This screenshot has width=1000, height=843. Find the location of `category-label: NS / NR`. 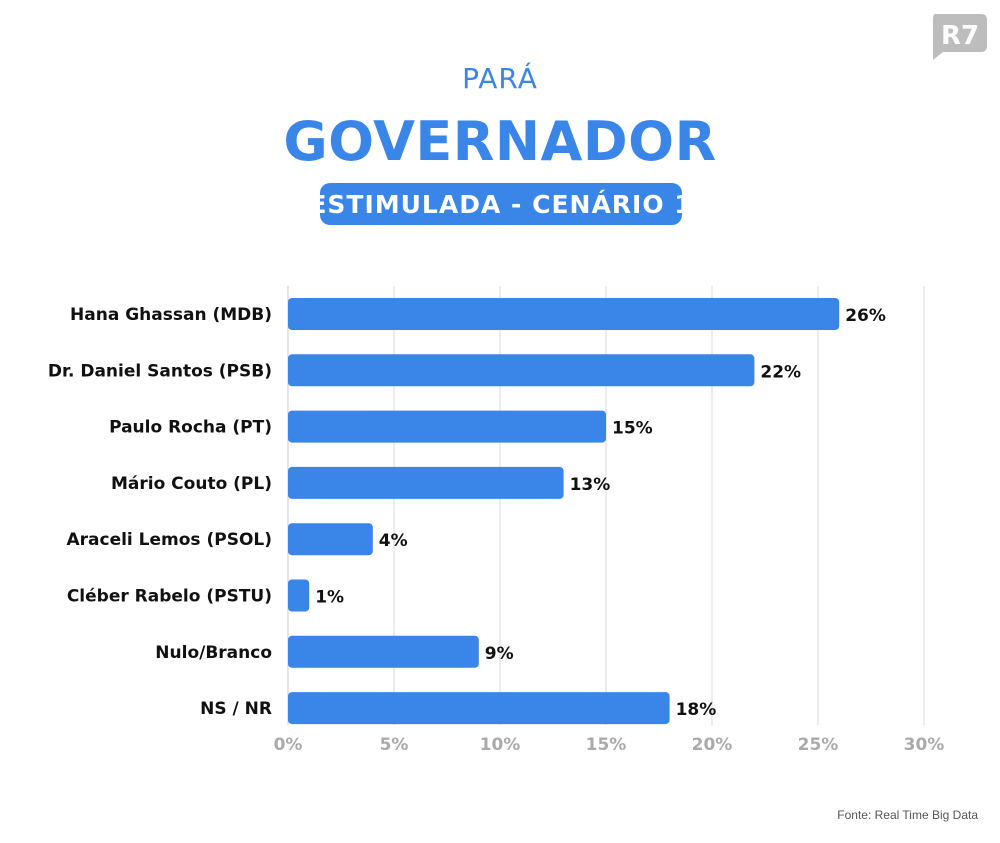

category-label: NS / NR is located at coordinates (236, 709).